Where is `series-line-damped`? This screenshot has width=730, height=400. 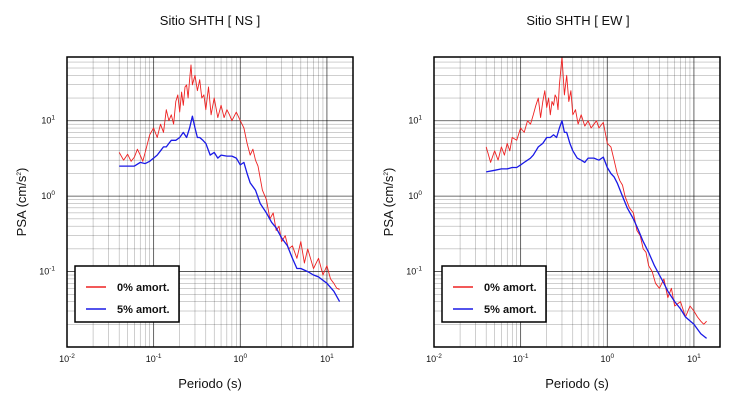
series-line-damped is located at coordinates (230, 208).